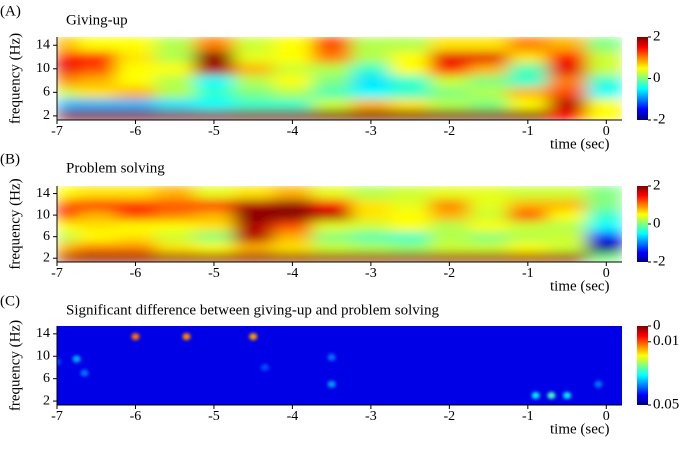  What do you see at coordinates (46, 257) in the screenshot?
I see `y-tick-label: 2` at bounding box center [46, 257].